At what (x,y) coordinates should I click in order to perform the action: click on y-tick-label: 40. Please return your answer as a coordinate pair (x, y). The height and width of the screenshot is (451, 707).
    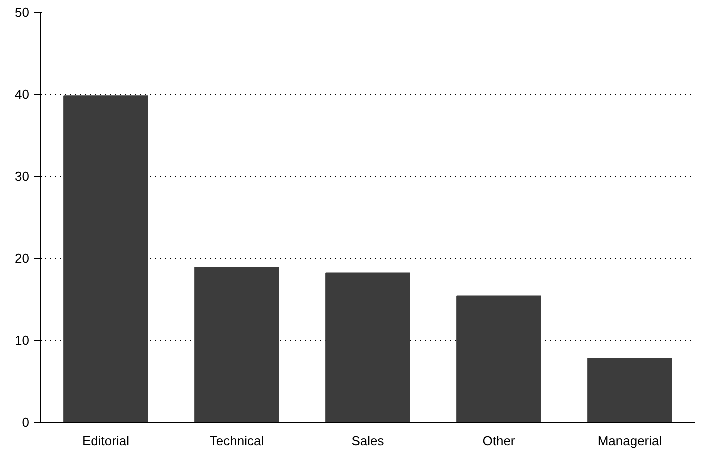
    Looking at the image, I should click on (22, 94).